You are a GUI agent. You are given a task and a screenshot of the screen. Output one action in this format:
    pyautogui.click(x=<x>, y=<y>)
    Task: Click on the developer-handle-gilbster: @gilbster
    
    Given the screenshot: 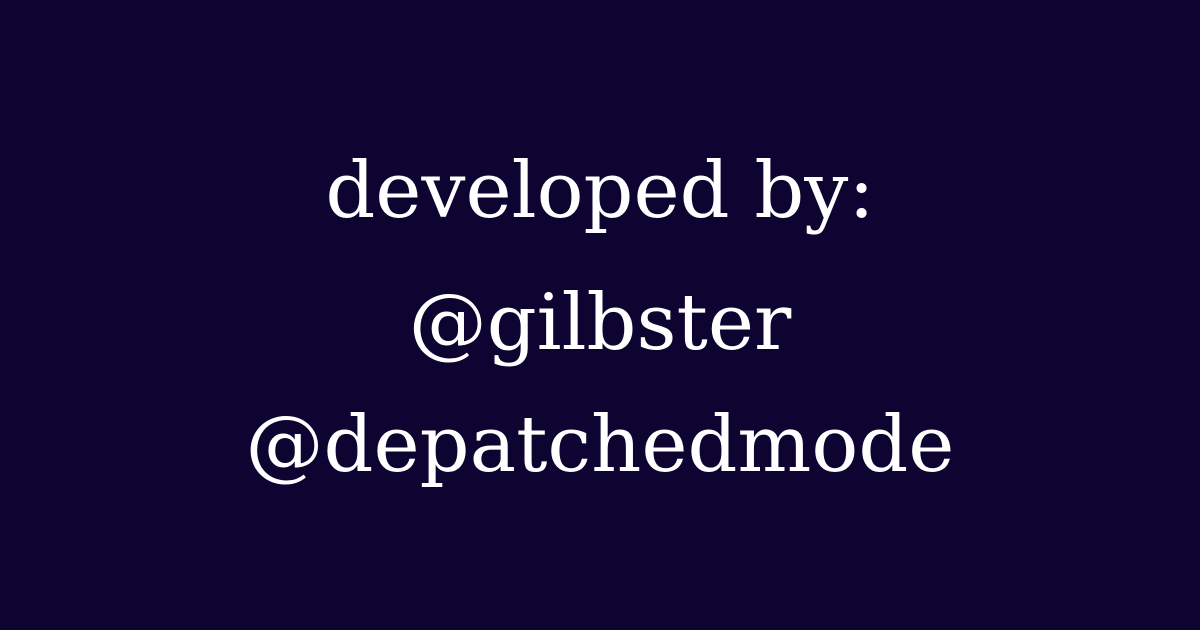 What is the action you would take?
    pyautogui.click(x=600, y=323)
    